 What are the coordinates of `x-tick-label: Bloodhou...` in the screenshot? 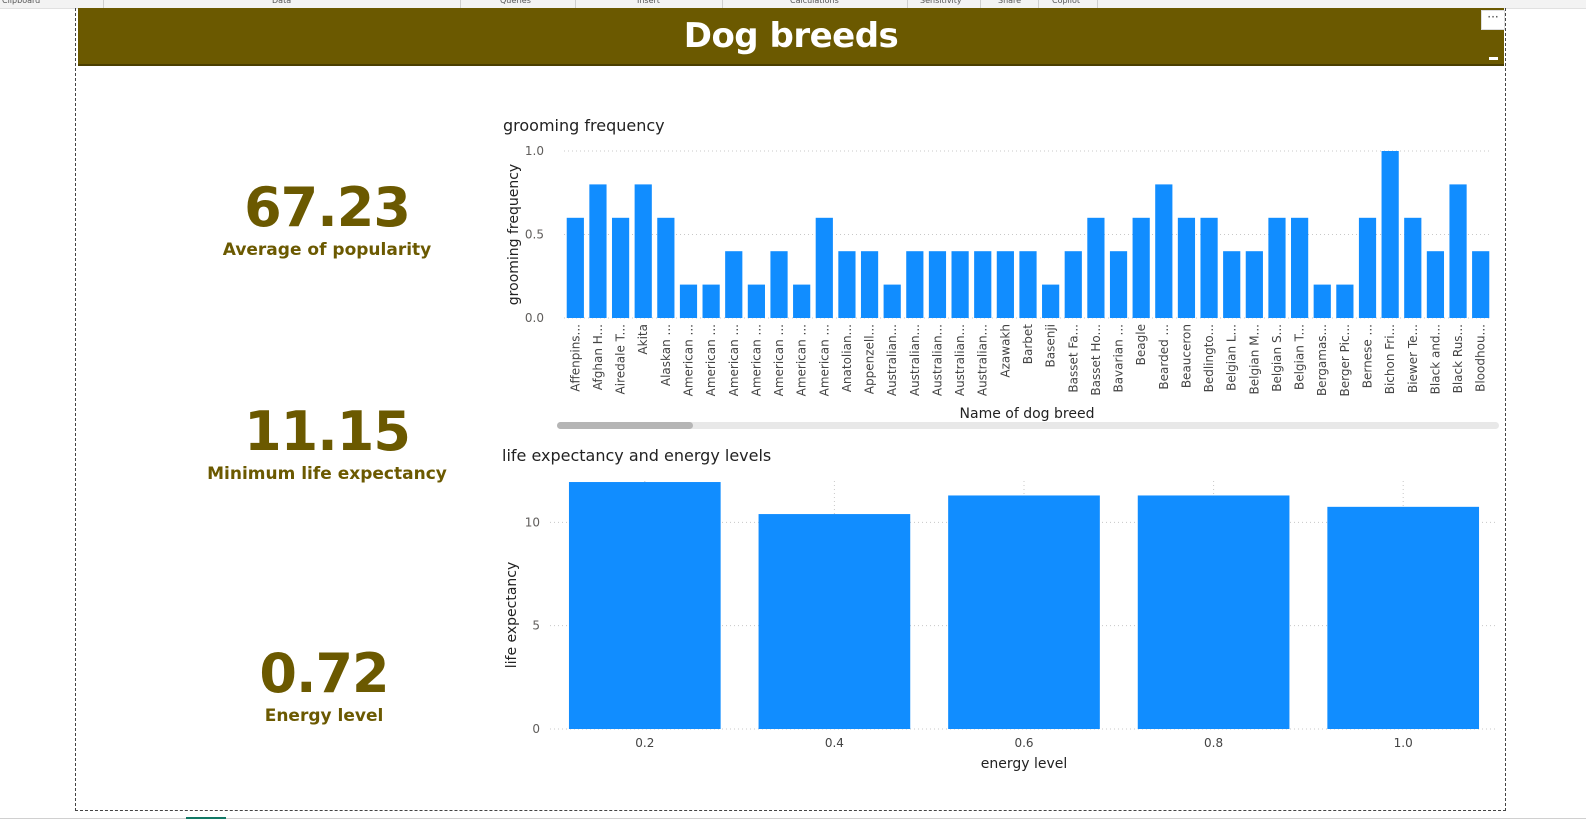 It's located at (1481, 358).